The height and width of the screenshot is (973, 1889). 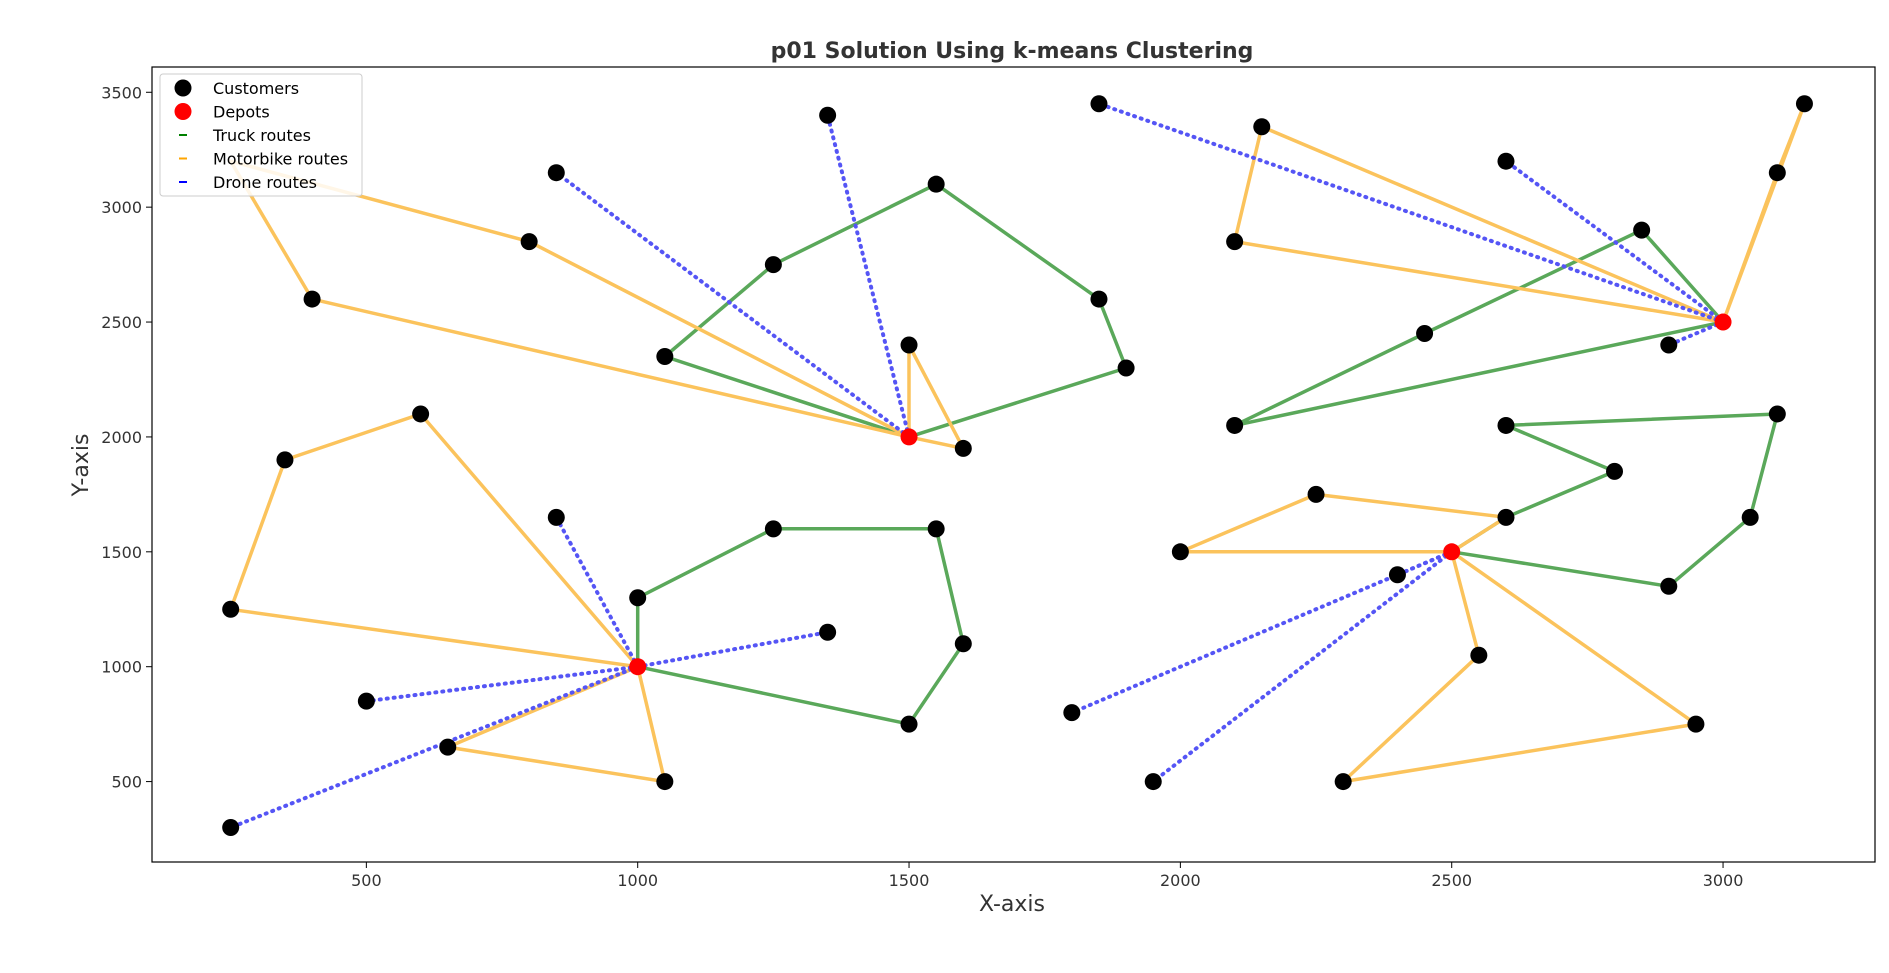 What do you see at coordinates (241, 112) in the screenshot?
I see `legend-label: Depots` at bounding box center [241, 112].